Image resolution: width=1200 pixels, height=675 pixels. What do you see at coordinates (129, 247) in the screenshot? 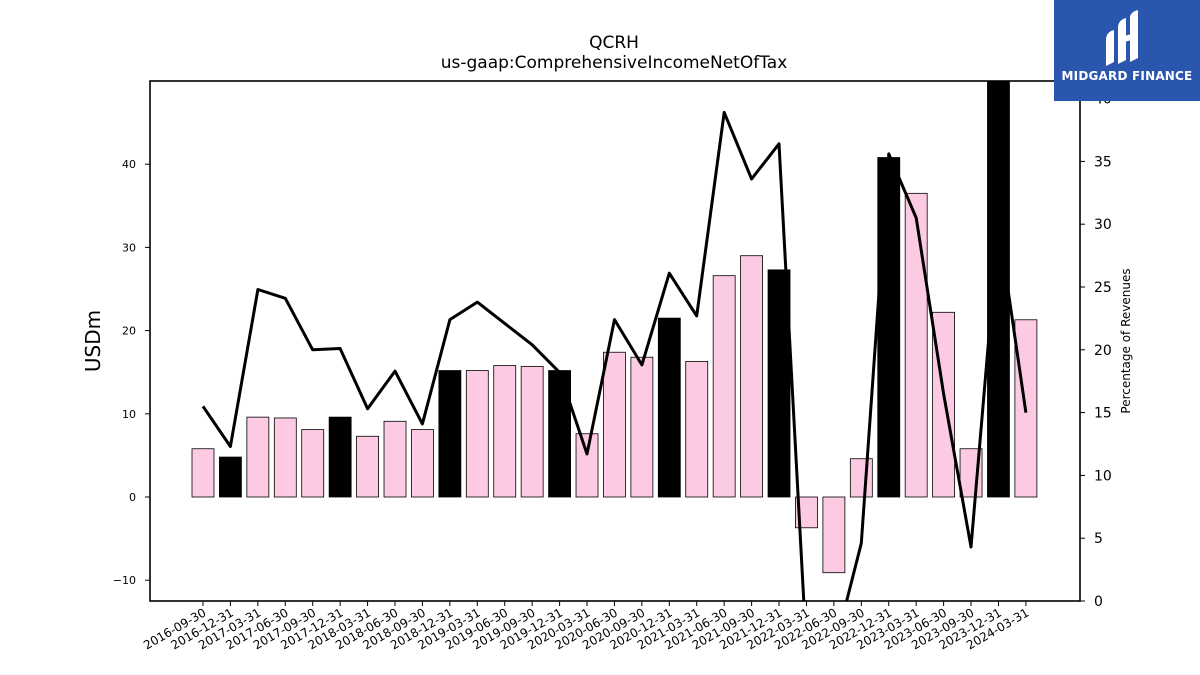
I see `y-tick-label: 30` at bounding box center [129, 247].